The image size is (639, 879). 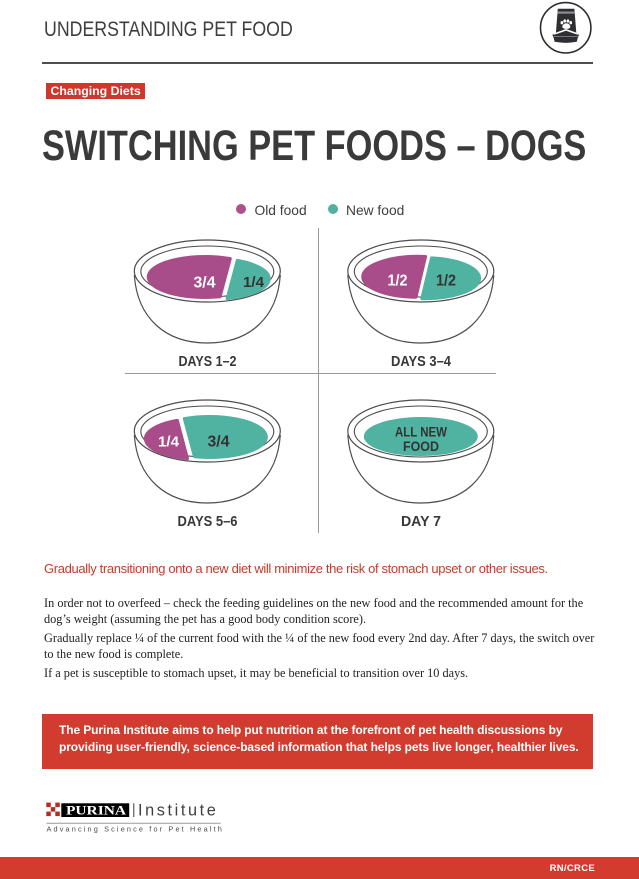 I want to click on svg-text: DAYS 5–6, so click(x=208, y=522).